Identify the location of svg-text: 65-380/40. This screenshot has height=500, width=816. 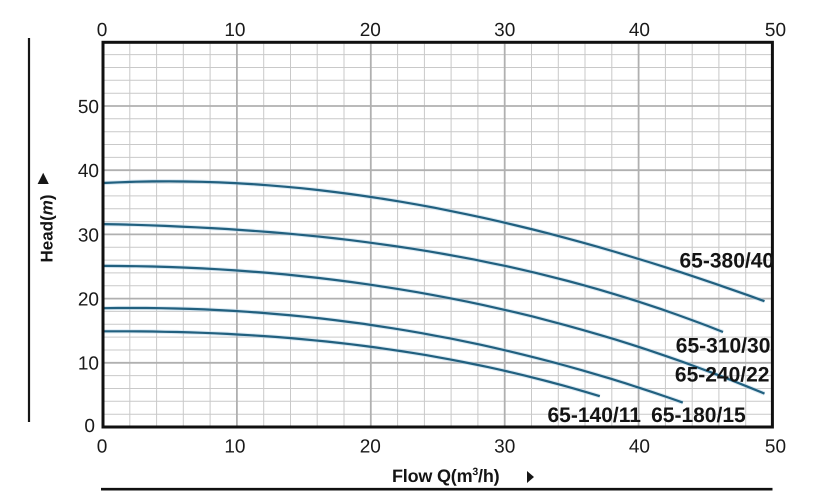
(727, 261).